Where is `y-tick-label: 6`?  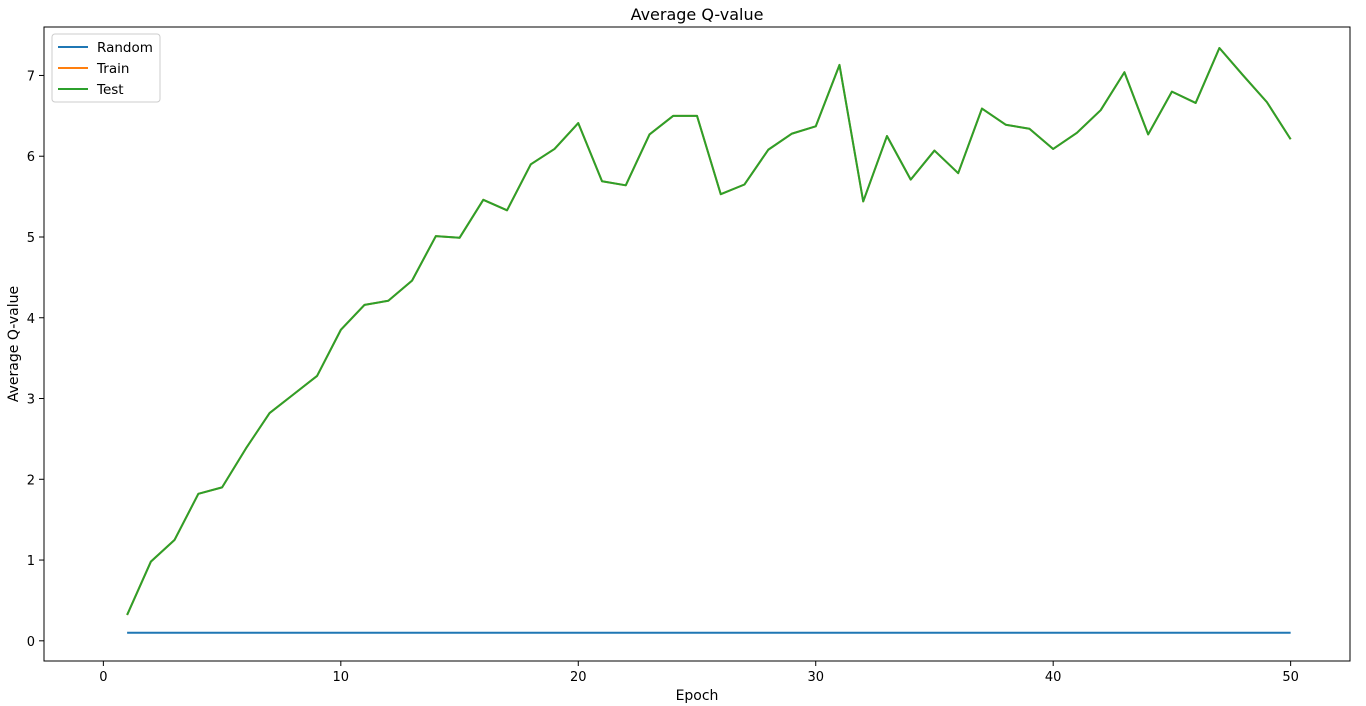 y-tick-label: 6 is located at coordinates (31, 157).